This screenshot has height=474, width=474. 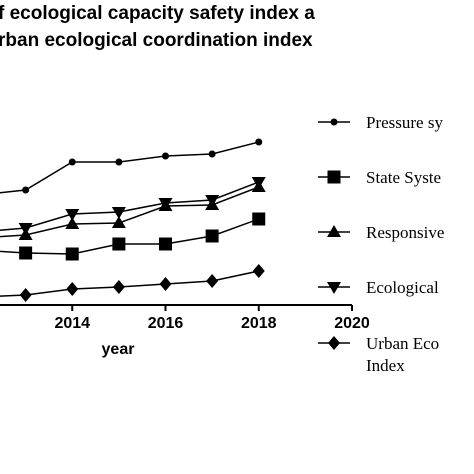 What do you see at coordinates (259, 323) in the screenshot?
I see `x-tick-label: 2018` at bounding box center [259, 323].